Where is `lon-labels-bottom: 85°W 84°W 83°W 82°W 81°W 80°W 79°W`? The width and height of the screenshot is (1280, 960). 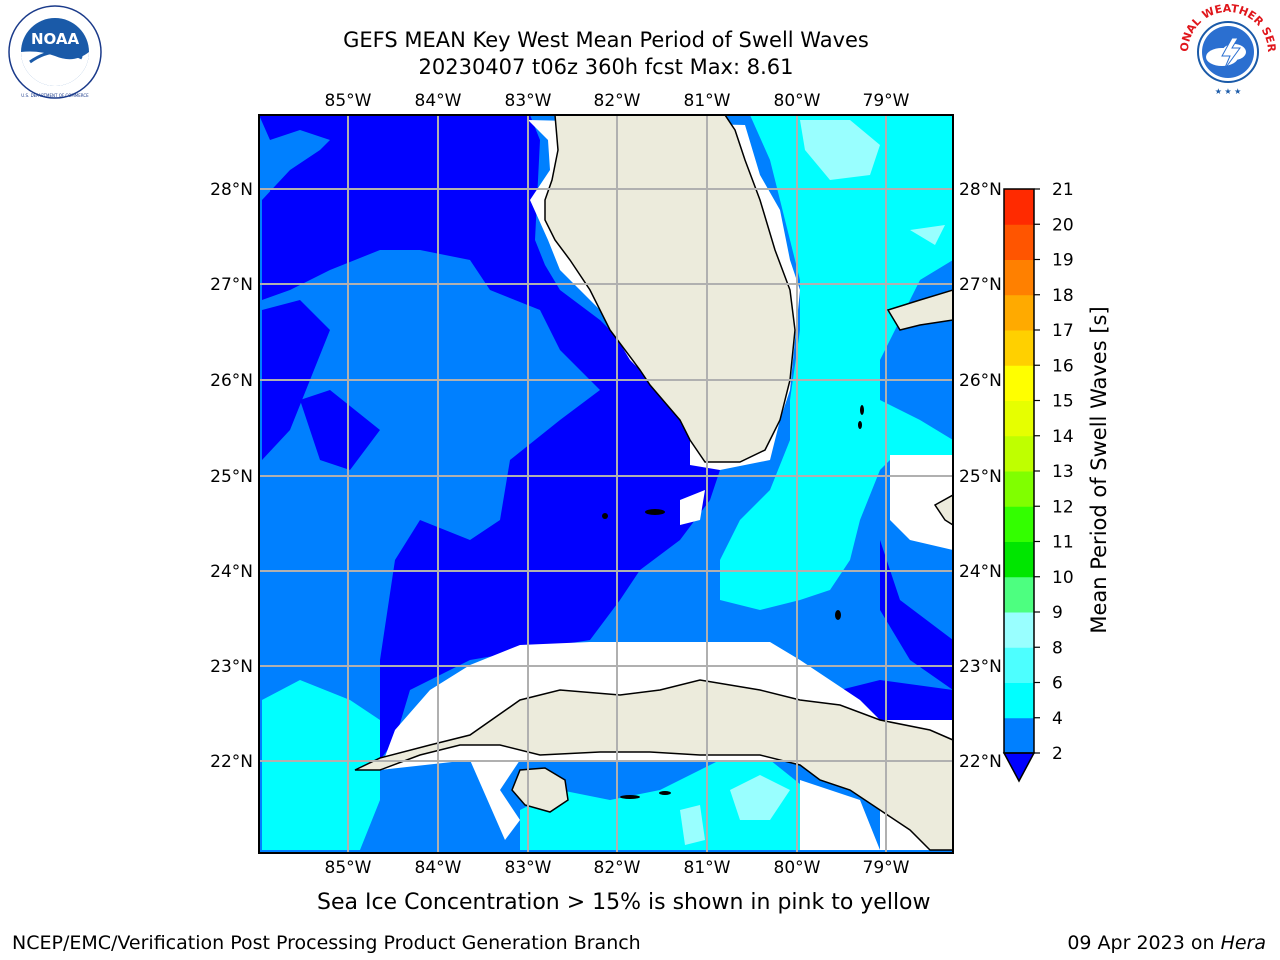 lon-labels-bottom: 85°W 84°W 83°W 82°W 81°W 80°W 79°W is located at coordinates (617, 868).